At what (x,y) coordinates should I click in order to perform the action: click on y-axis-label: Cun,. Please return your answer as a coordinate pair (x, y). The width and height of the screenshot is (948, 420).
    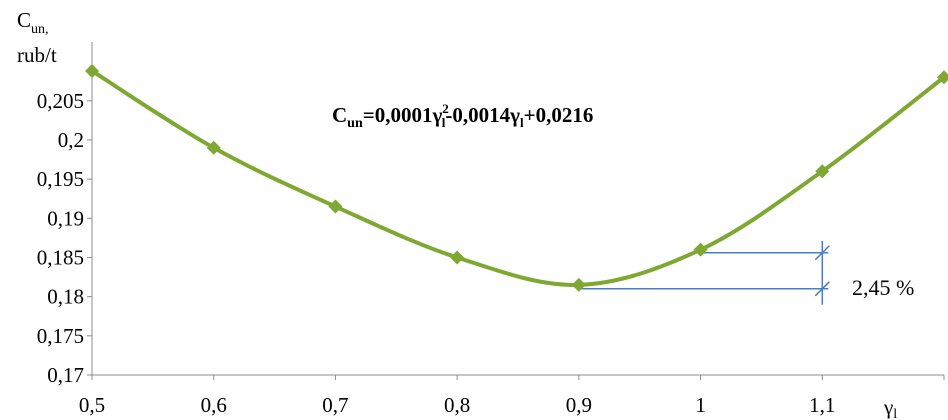
    Looking at the image, I should click on (33, 22).